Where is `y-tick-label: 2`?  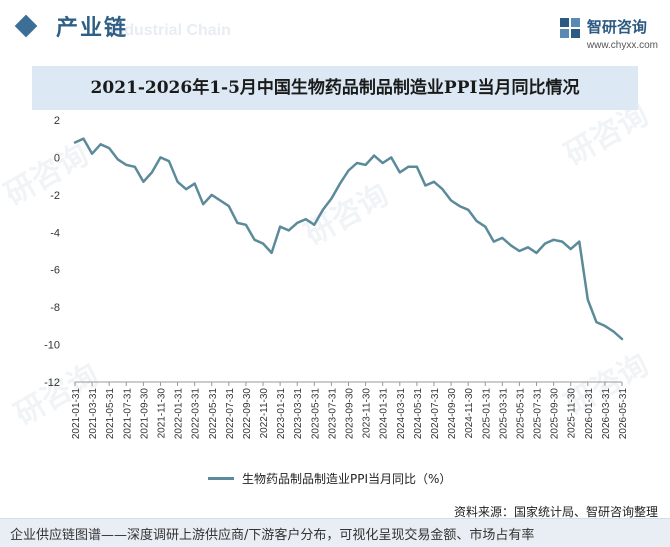 y-tick-label: 2 is located at coordinates (57, 121).